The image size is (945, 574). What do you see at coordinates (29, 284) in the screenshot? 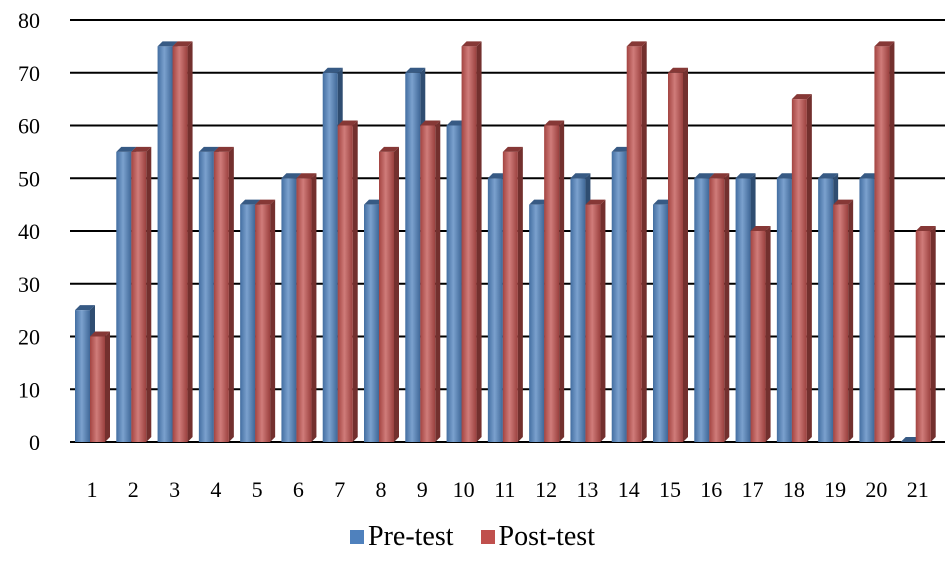
I see `y-tick-label: 30` at bounding box center [29, 284].